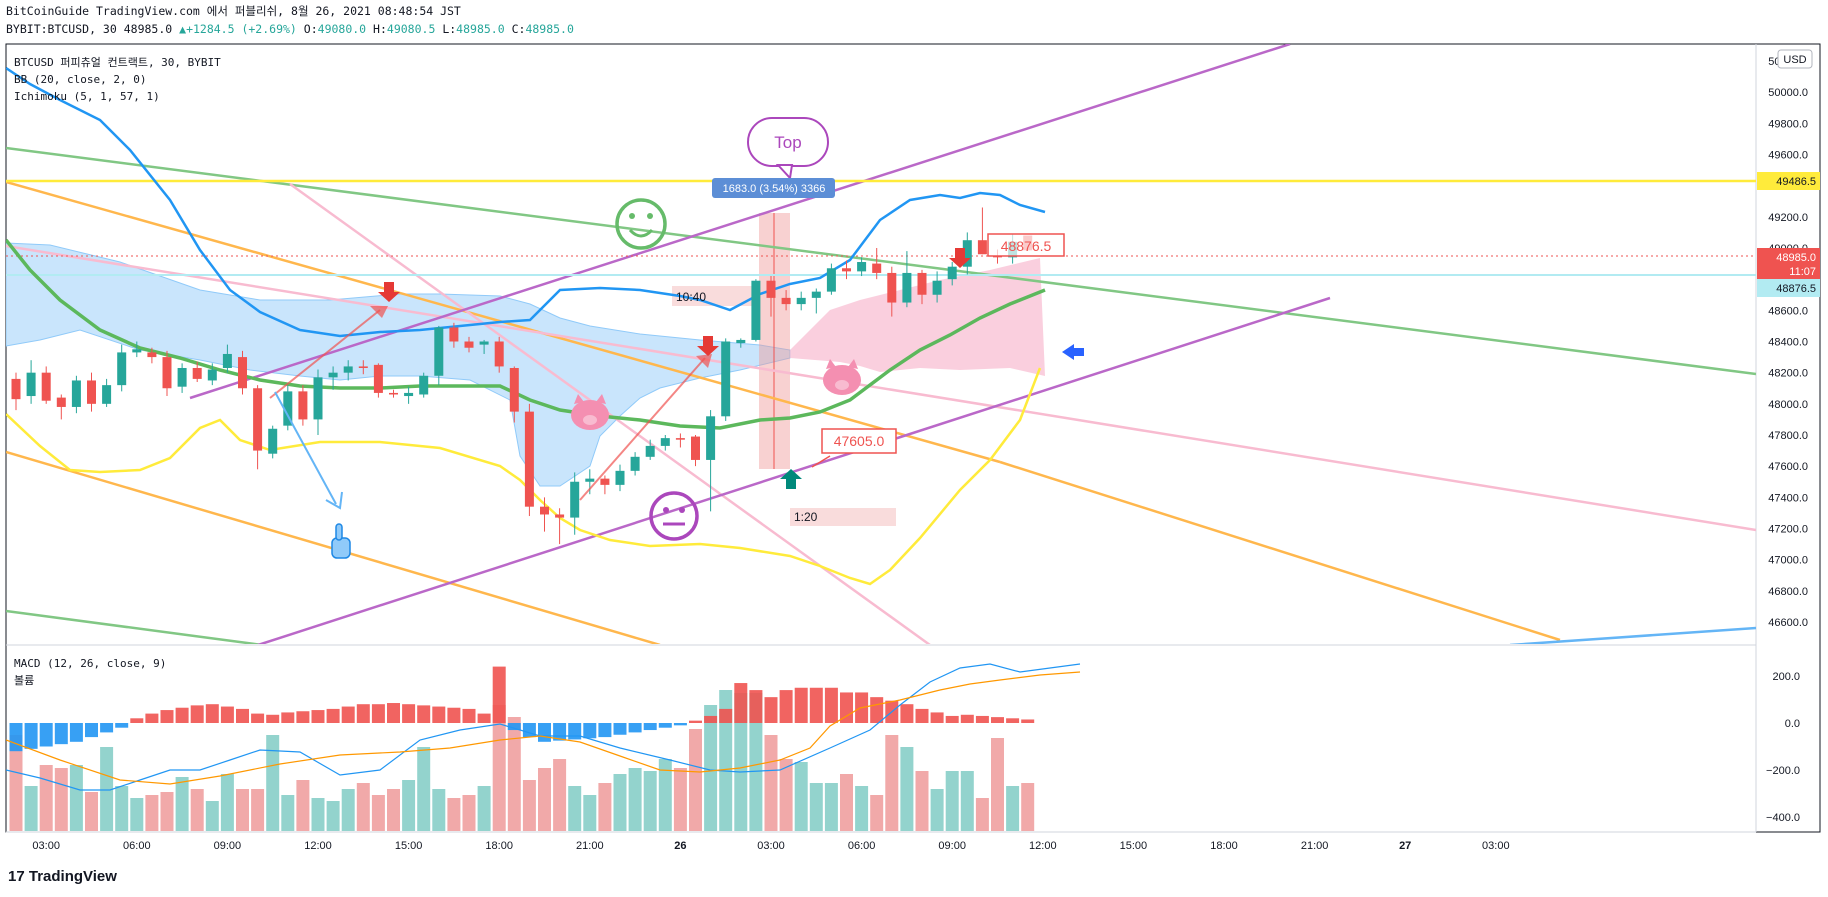 This screenshot has width=1828, height=897. What do you see at coordinates (1788, 623) in the screenshot?
I see `price-tick-label: 46600.0` at bounding box center [1788, 623].